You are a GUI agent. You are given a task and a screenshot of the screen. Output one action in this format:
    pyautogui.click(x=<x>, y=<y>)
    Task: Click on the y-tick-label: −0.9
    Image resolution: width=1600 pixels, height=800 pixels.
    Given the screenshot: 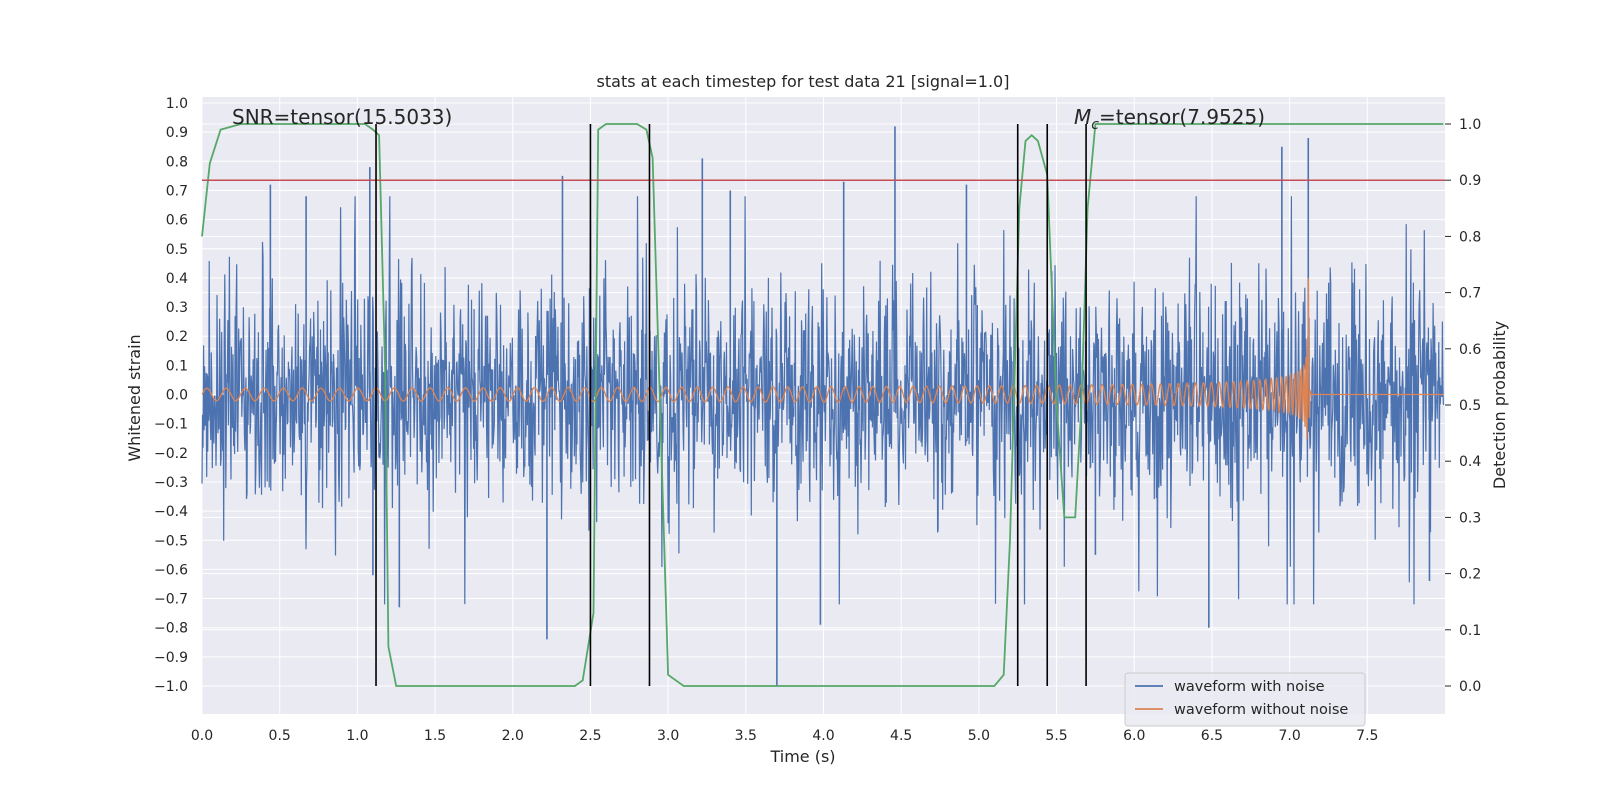 What is the action you would take?
    pyautogui.click(x=171, y=658)
    